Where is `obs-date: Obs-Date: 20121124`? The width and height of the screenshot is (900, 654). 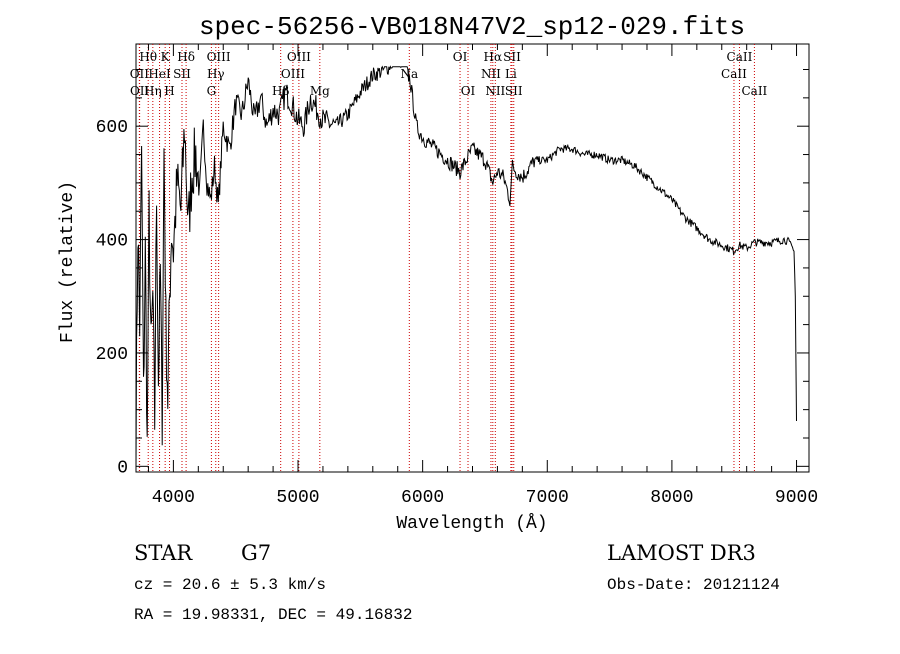
obs-date: Obs-Date: 20121124 is located at coordinates (693, 585).